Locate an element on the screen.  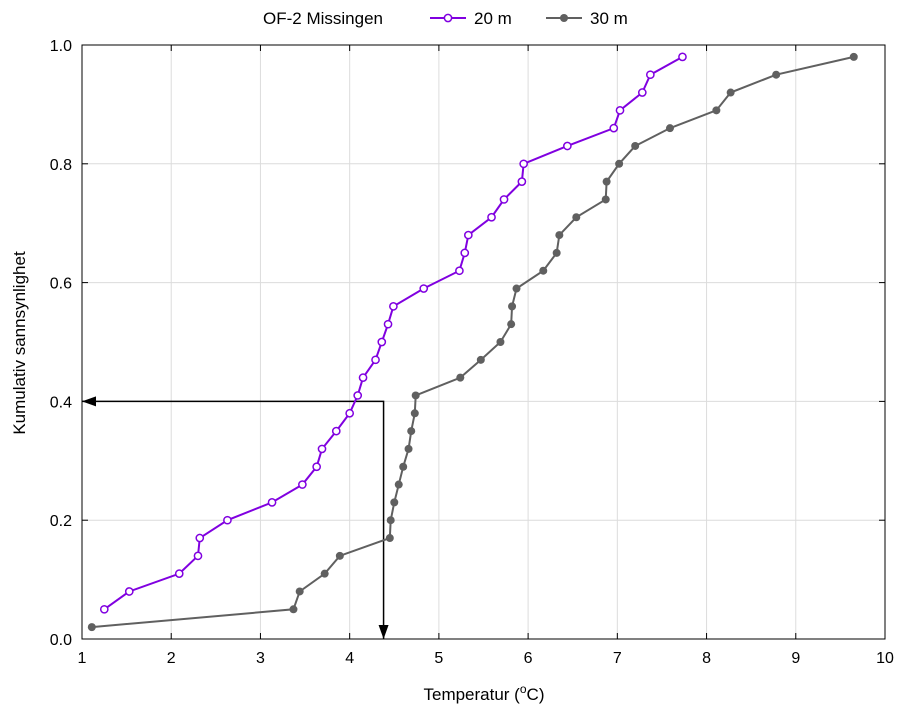
x-tick-label: 1 is located at coordinates (82, 658).